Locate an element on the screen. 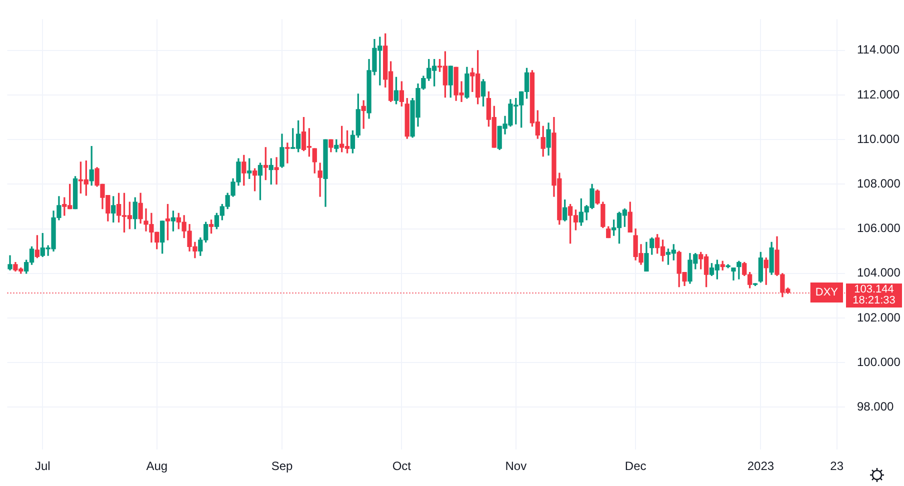 The image size is (904, 486). y-tick-label: 98.000 is located at coordinates (875, 407).